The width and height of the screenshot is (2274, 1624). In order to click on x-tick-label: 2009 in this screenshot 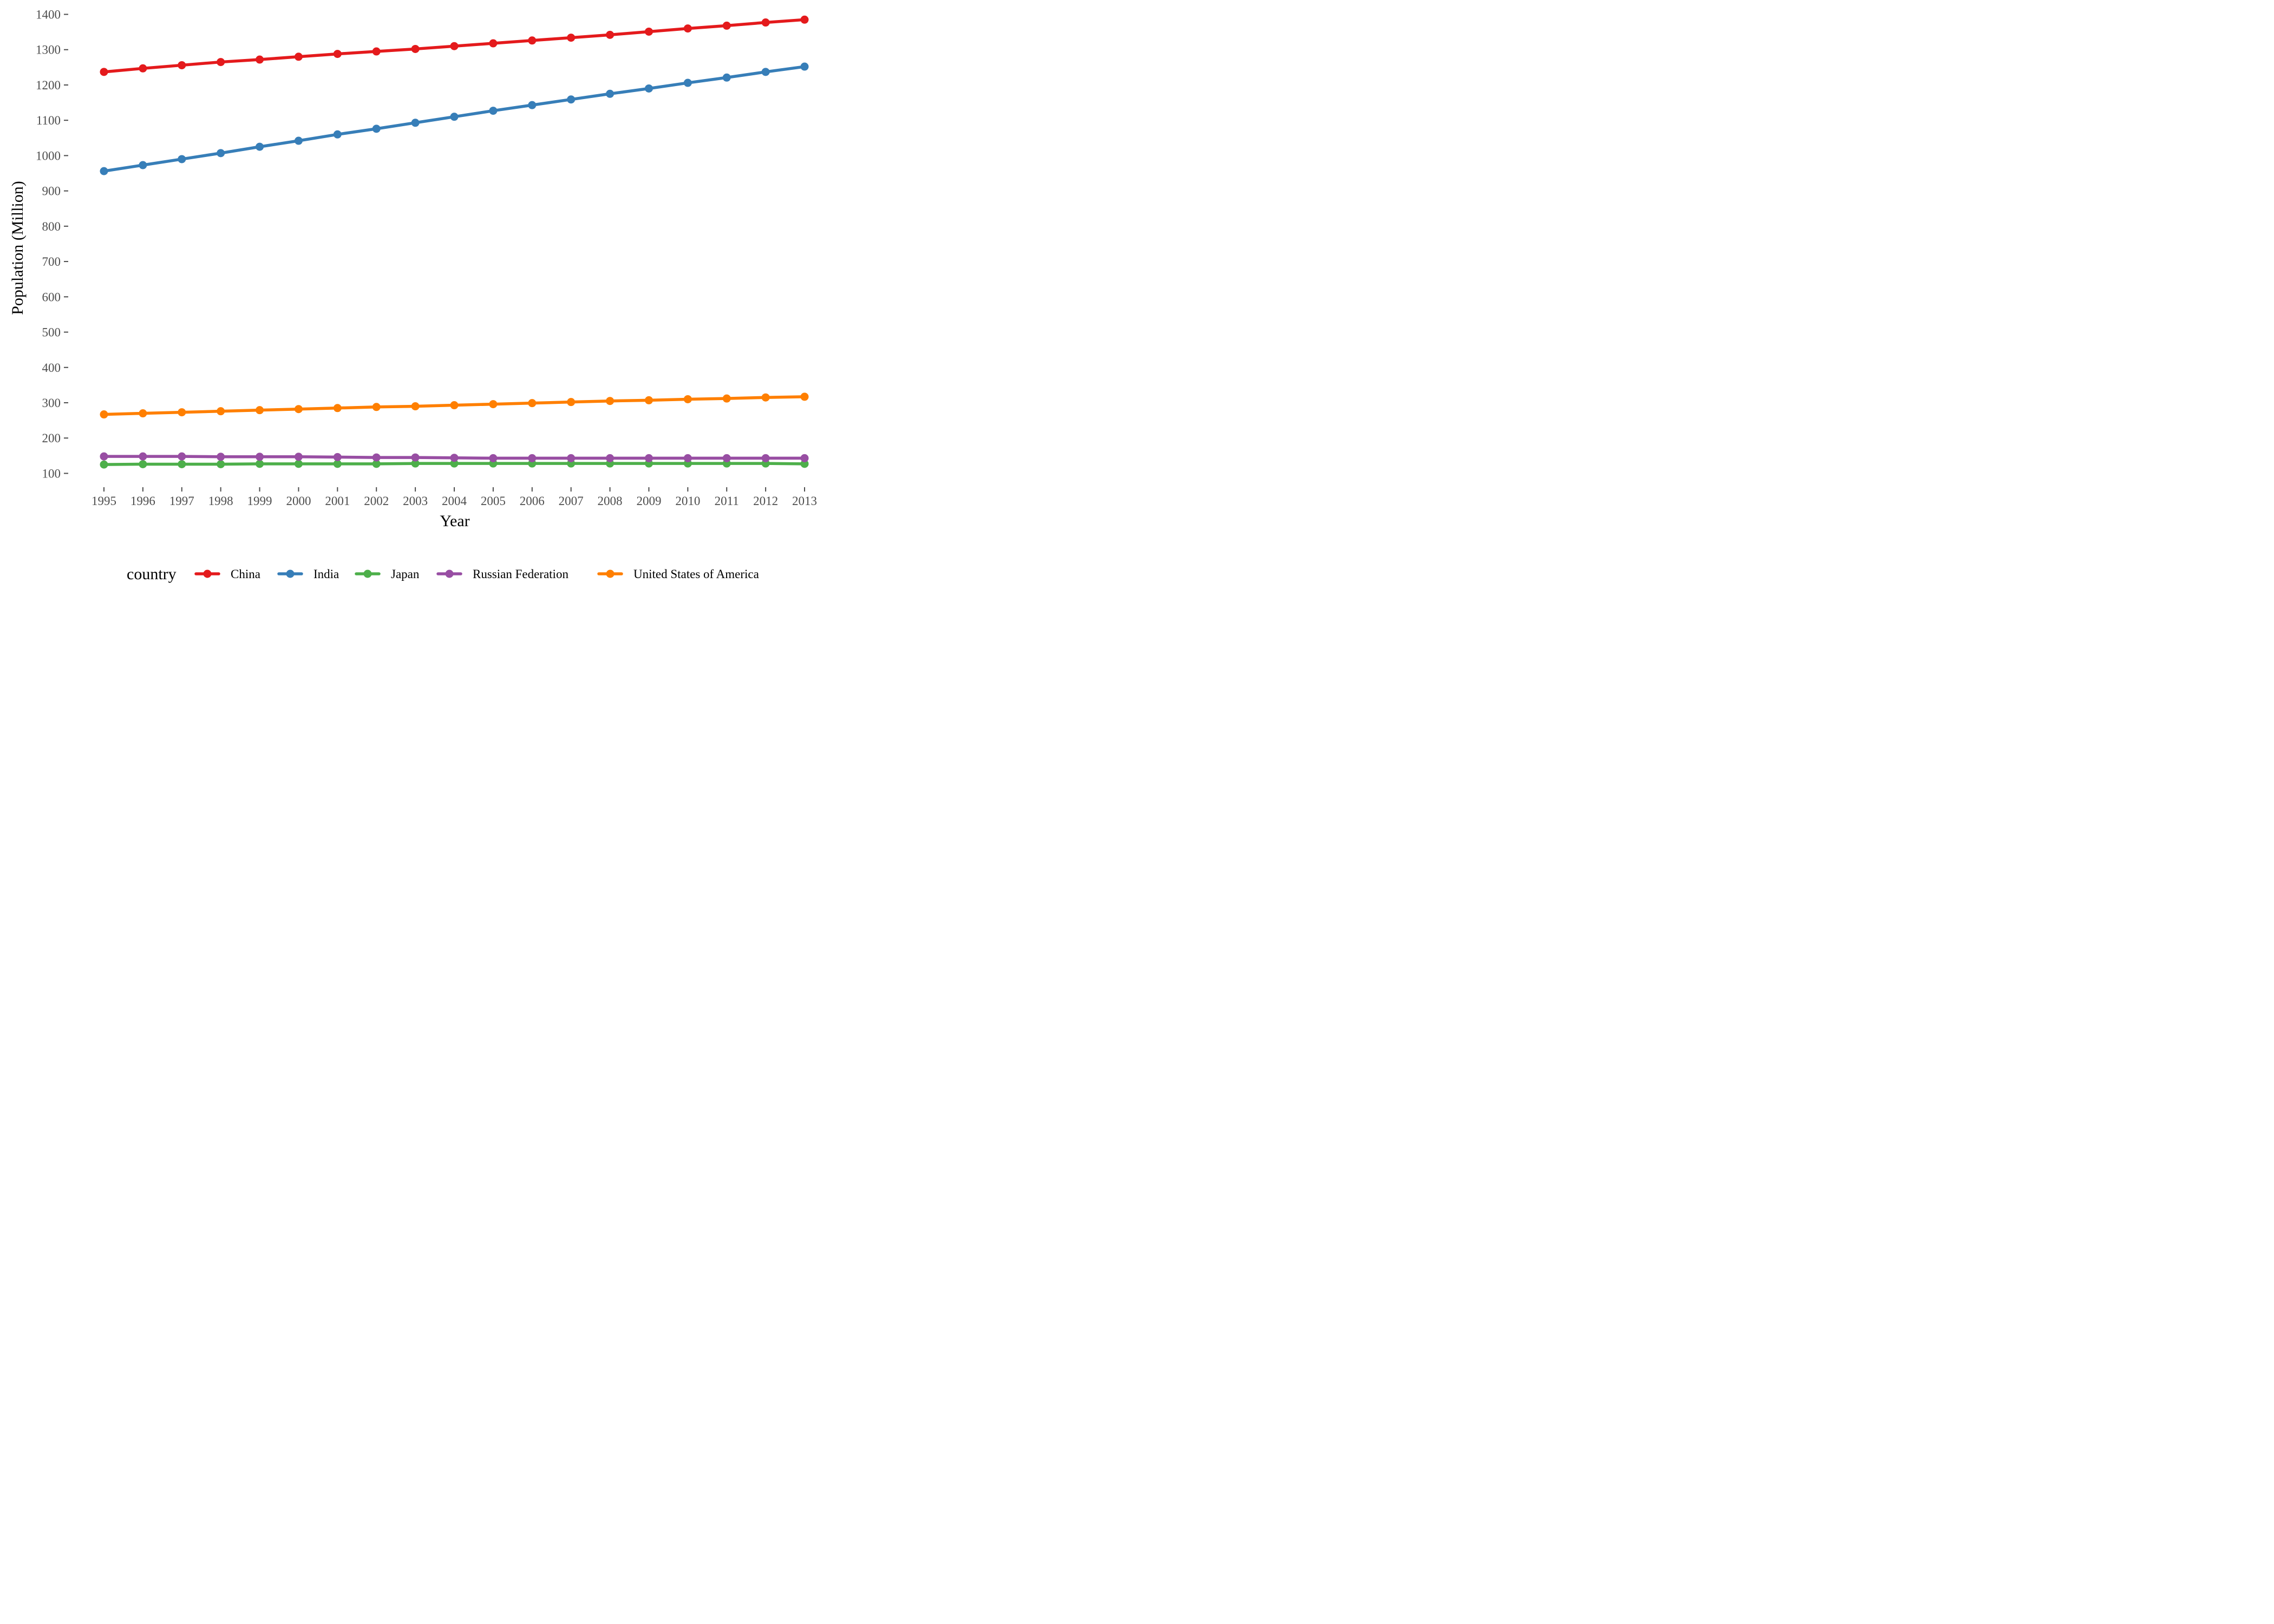, I will do `click(648, 501)`.